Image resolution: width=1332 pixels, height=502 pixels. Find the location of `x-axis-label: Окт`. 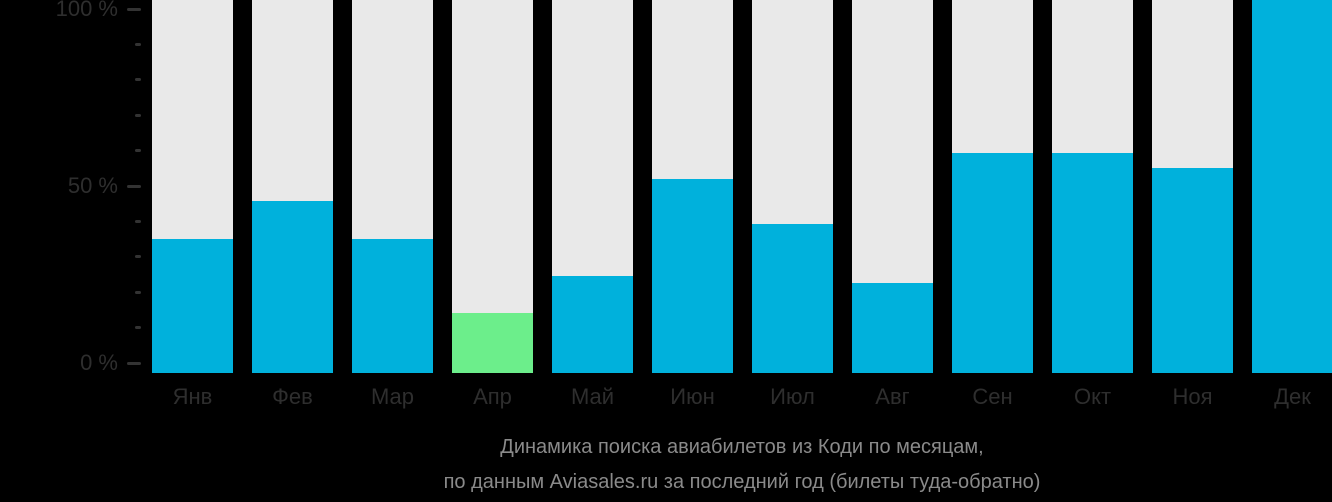

x-axis-label: Окт is located at coordinates (1092, 396).